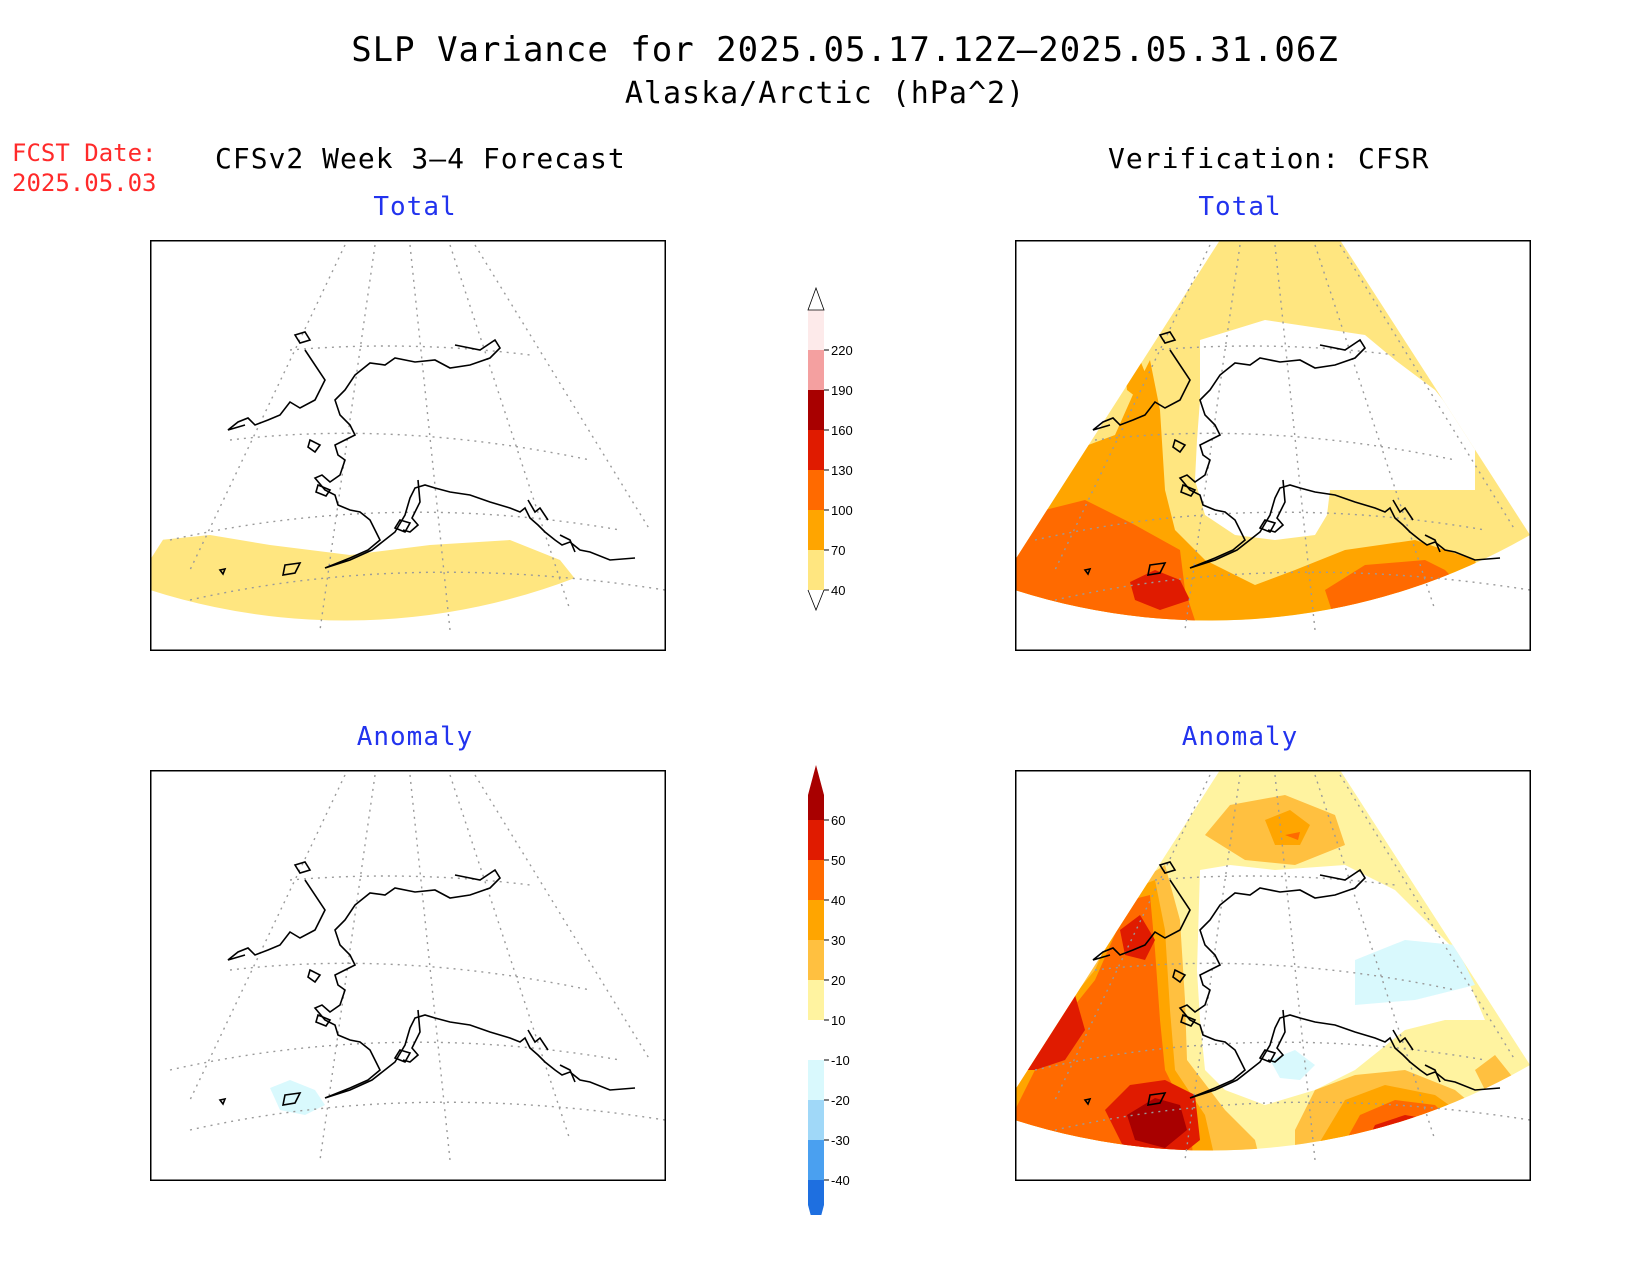  I want to click on colorbar-total-top-arrow, so click(816, 298).